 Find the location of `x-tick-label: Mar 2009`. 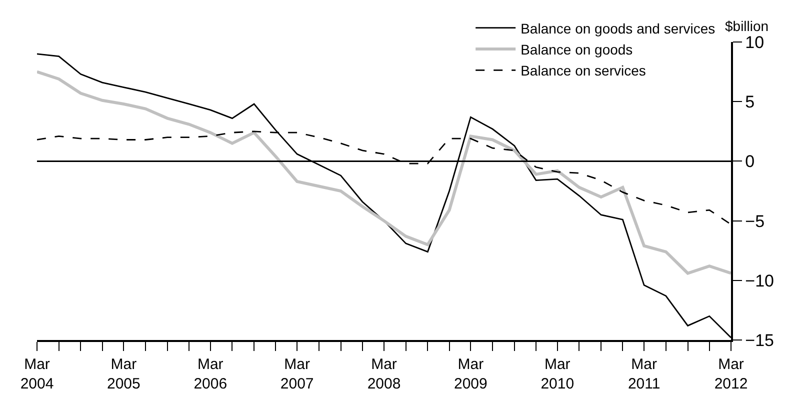

x-tick-label: Mar 2009 is located at coordinates (471, 374).